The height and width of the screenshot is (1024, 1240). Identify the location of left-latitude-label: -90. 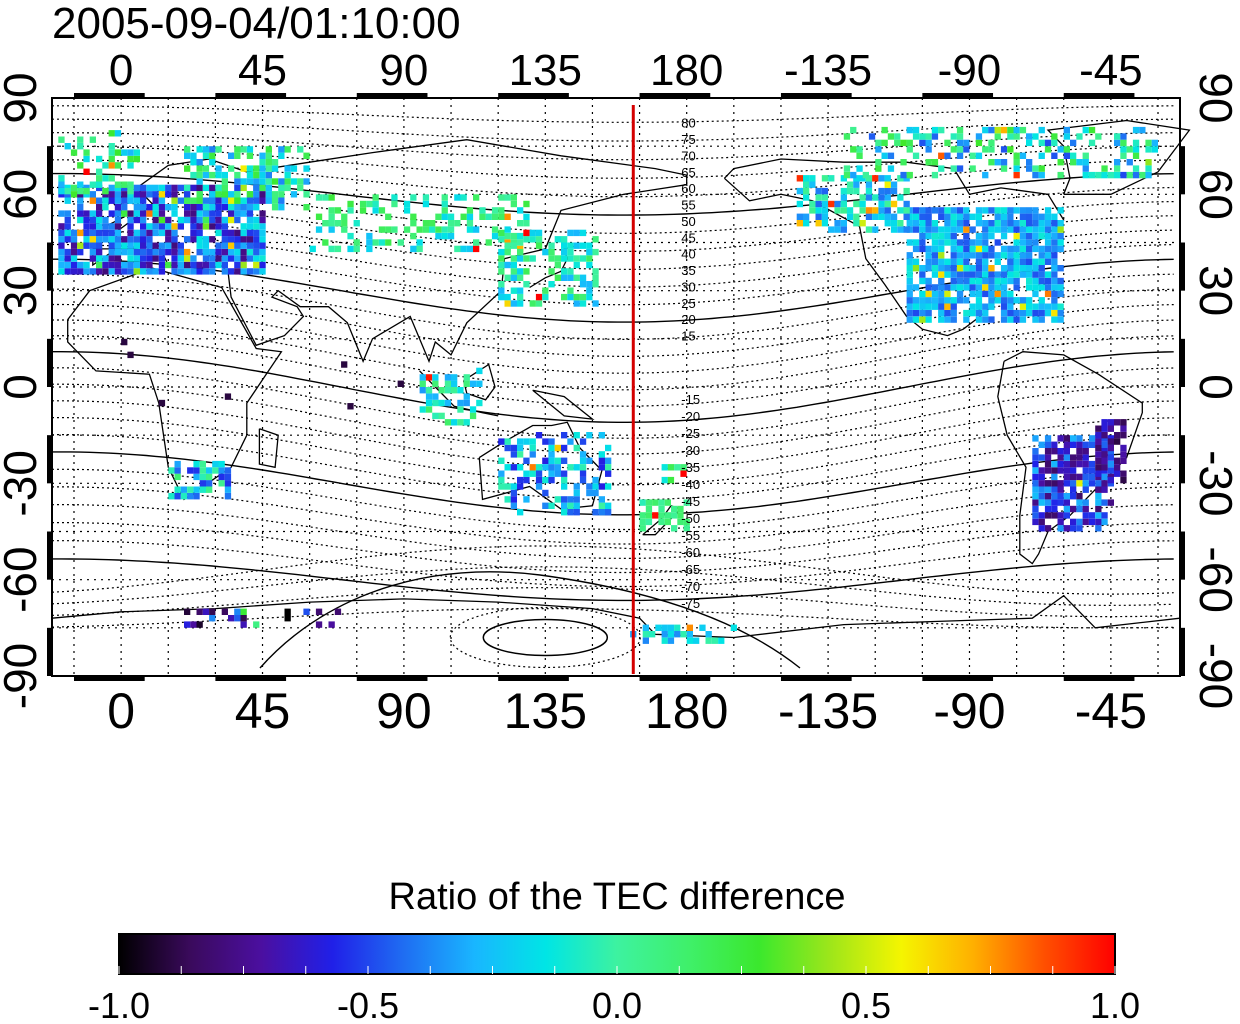
(23, 676).